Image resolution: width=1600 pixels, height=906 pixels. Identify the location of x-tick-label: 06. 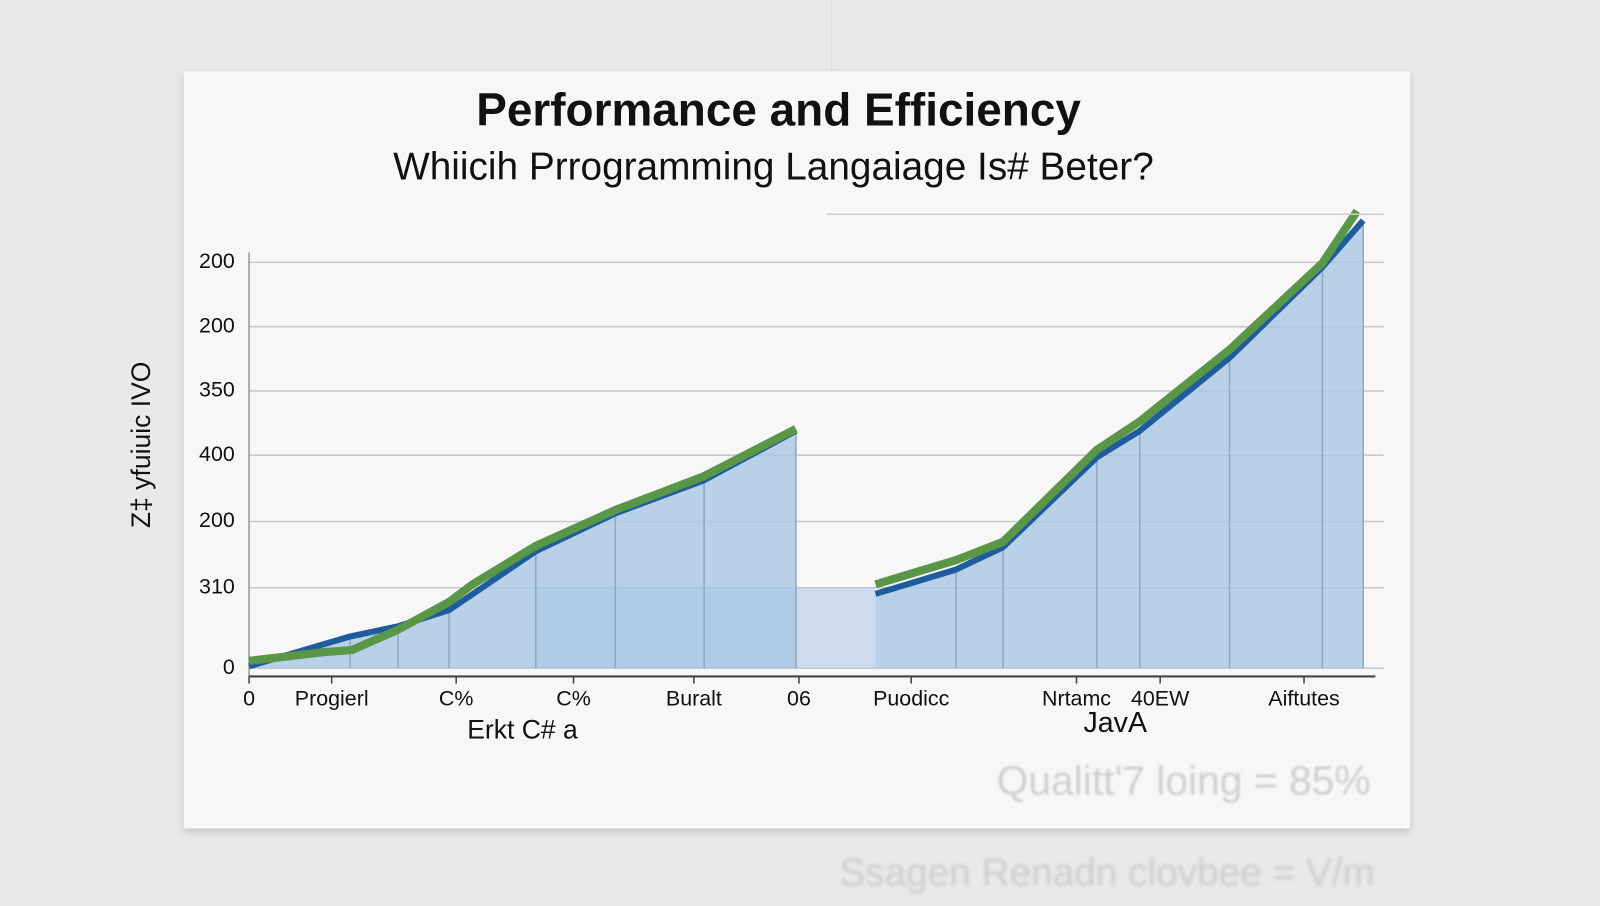
(799, 699).